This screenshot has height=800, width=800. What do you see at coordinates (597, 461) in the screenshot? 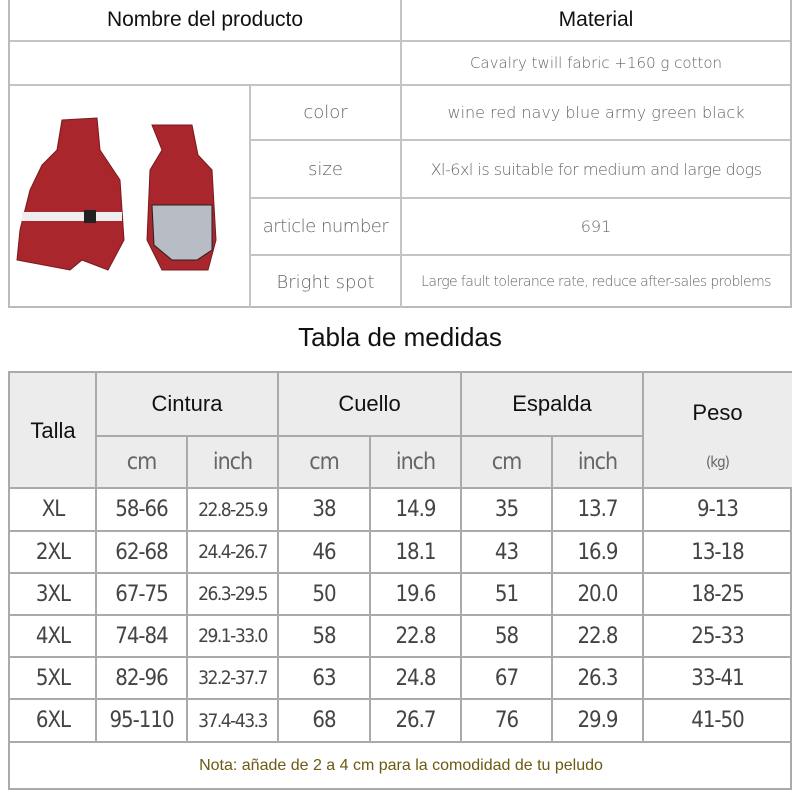
I see `header-espalda-inch: inch` at bounding box center [597, 461].